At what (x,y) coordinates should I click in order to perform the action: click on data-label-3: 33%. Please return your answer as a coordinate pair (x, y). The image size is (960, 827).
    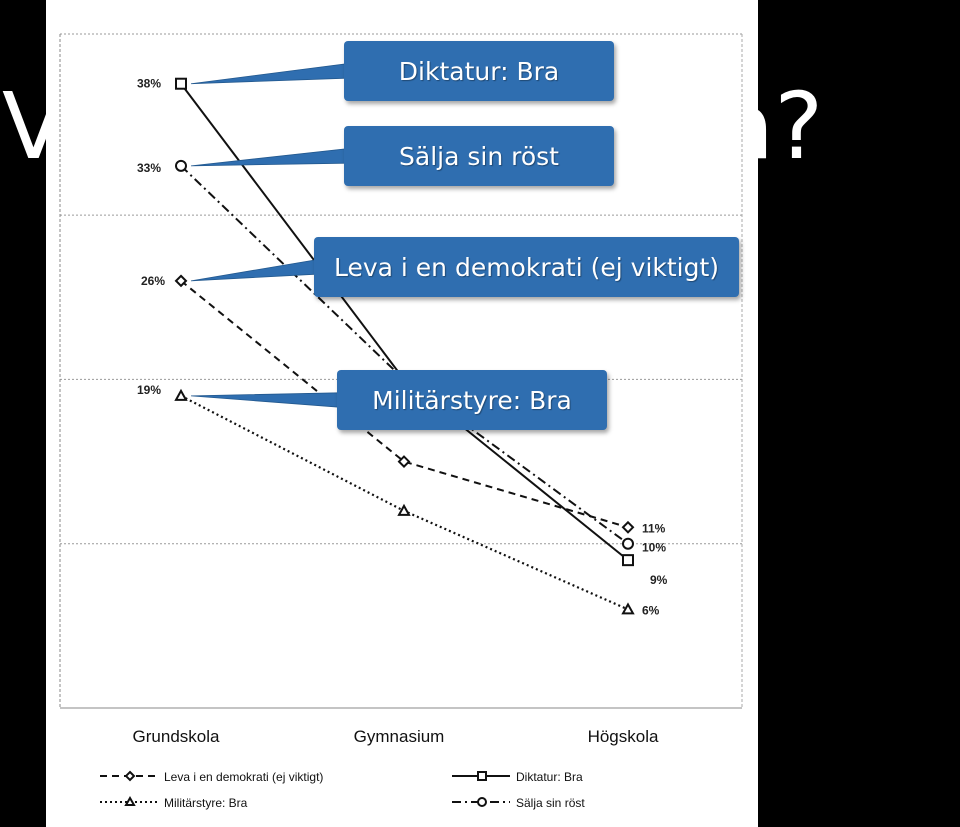
    Looking at the image, I should click on (149, 168).